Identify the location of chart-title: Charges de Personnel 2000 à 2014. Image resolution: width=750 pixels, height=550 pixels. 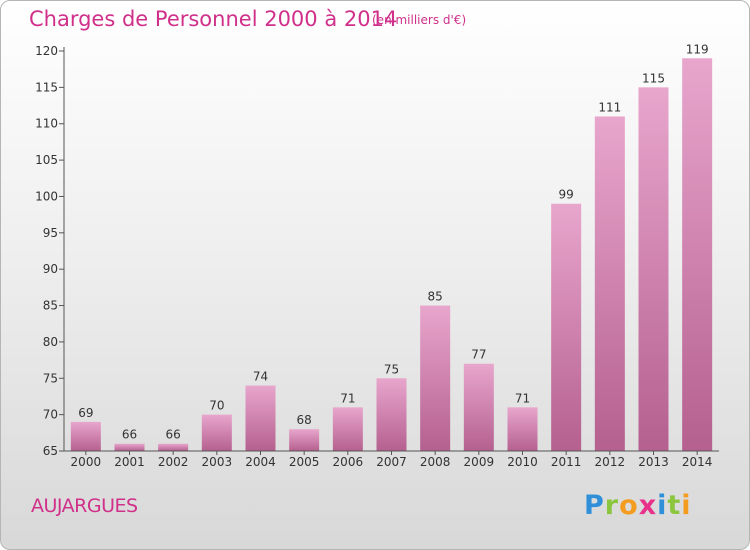
(213, 19).